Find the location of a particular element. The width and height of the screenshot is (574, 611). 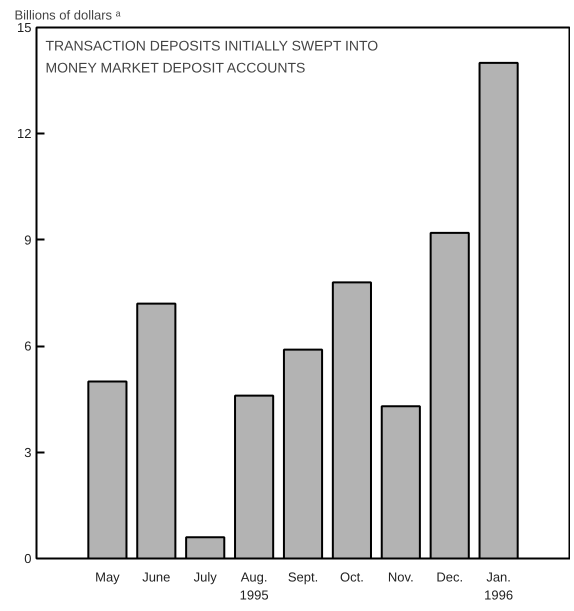

y-axis-title: Billions of dollars ᵃ is located at coordinates (67, 15).